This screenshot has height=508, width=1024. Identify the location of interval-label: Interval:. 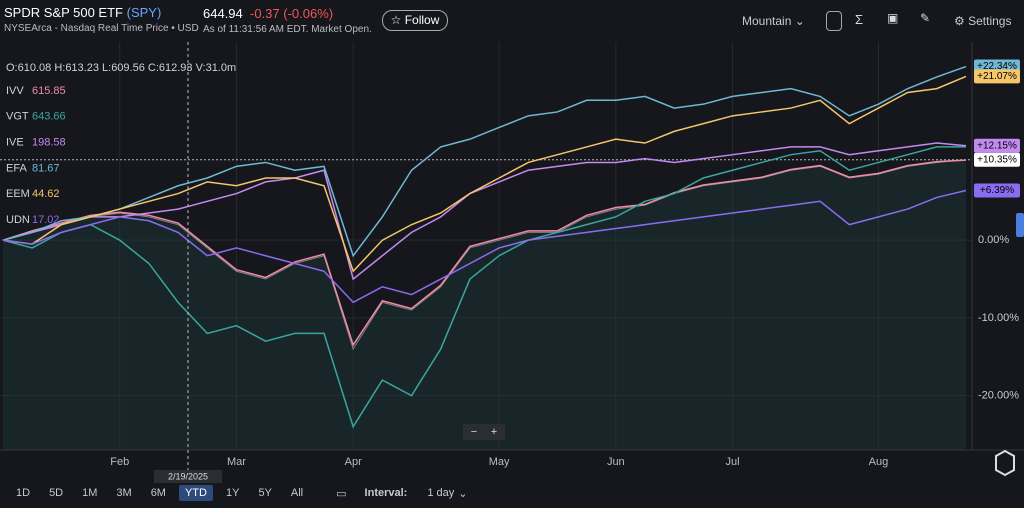
(386, 493).